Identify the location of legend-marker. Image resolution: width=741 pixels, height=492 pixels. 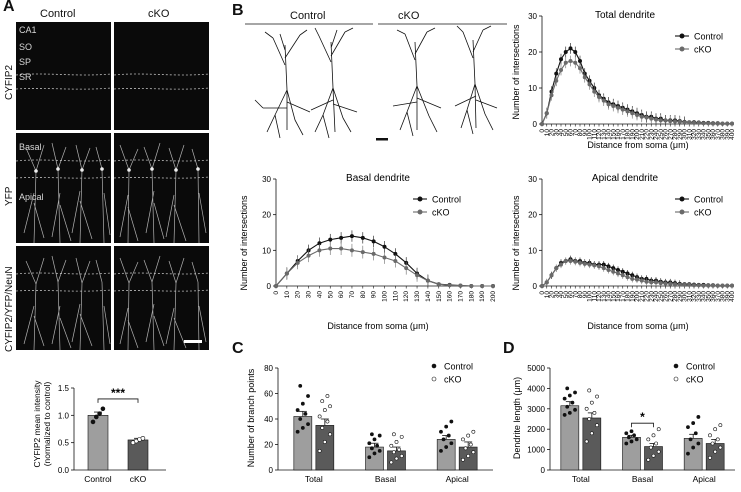
(676, 366).